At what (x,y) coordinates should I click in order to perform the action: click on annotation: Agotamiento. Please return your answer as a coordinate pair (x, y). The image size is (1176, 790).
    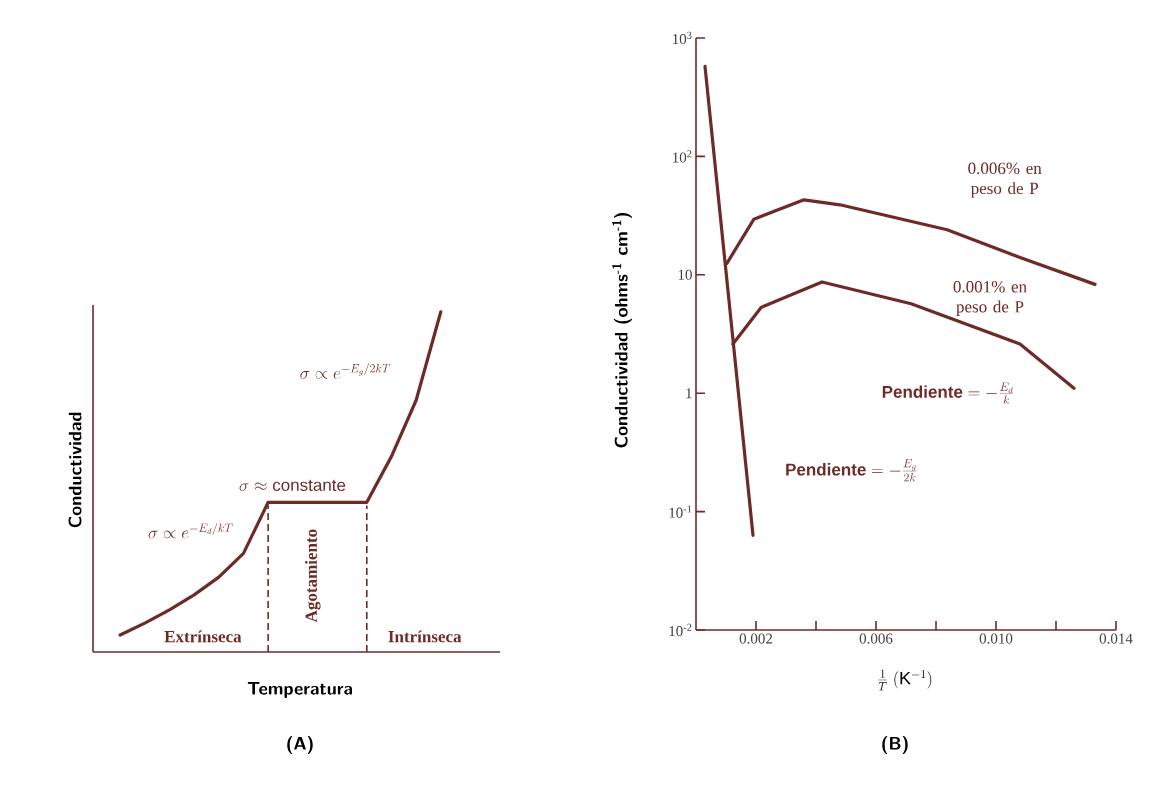
    Looking at the image, I should click on (313, 576).